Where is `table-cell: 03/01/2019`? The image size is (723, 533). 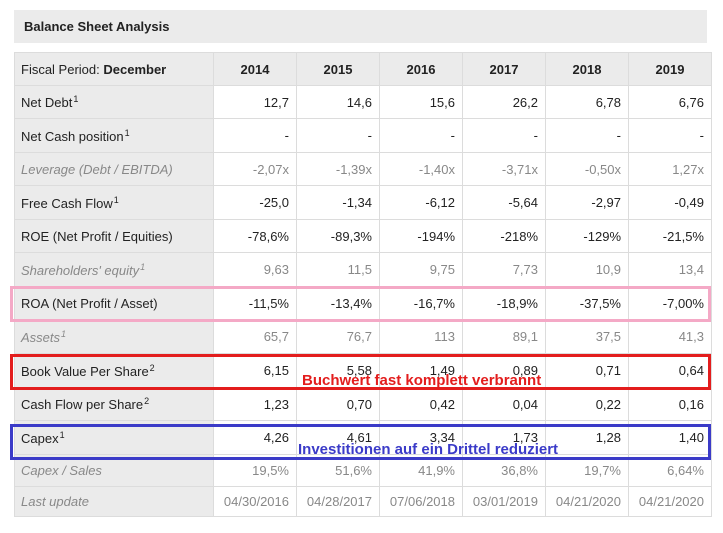
table-cell: 03/01/2019 is located at coordinates (504, 501).